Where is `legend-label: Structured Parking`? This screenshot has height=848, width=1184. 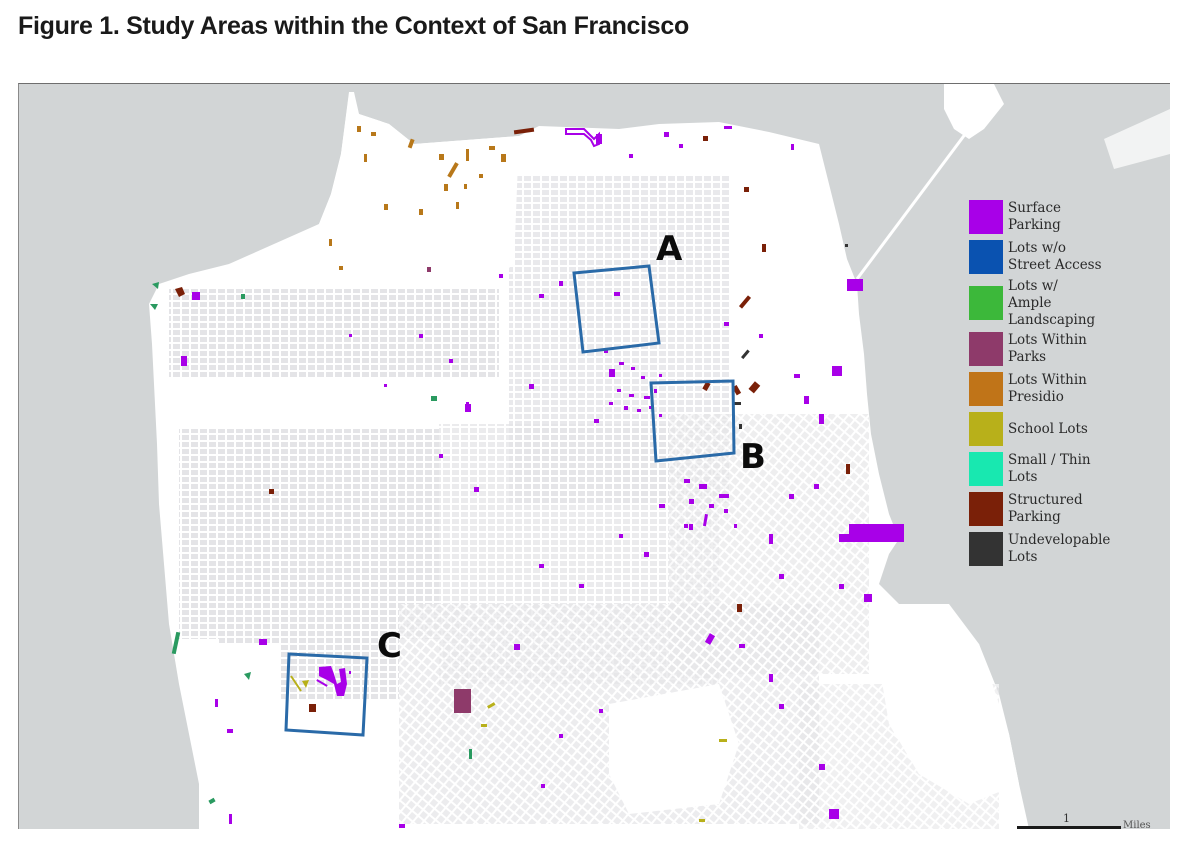
legend-label: Structured Parking is located at coordinates (1045, 508).